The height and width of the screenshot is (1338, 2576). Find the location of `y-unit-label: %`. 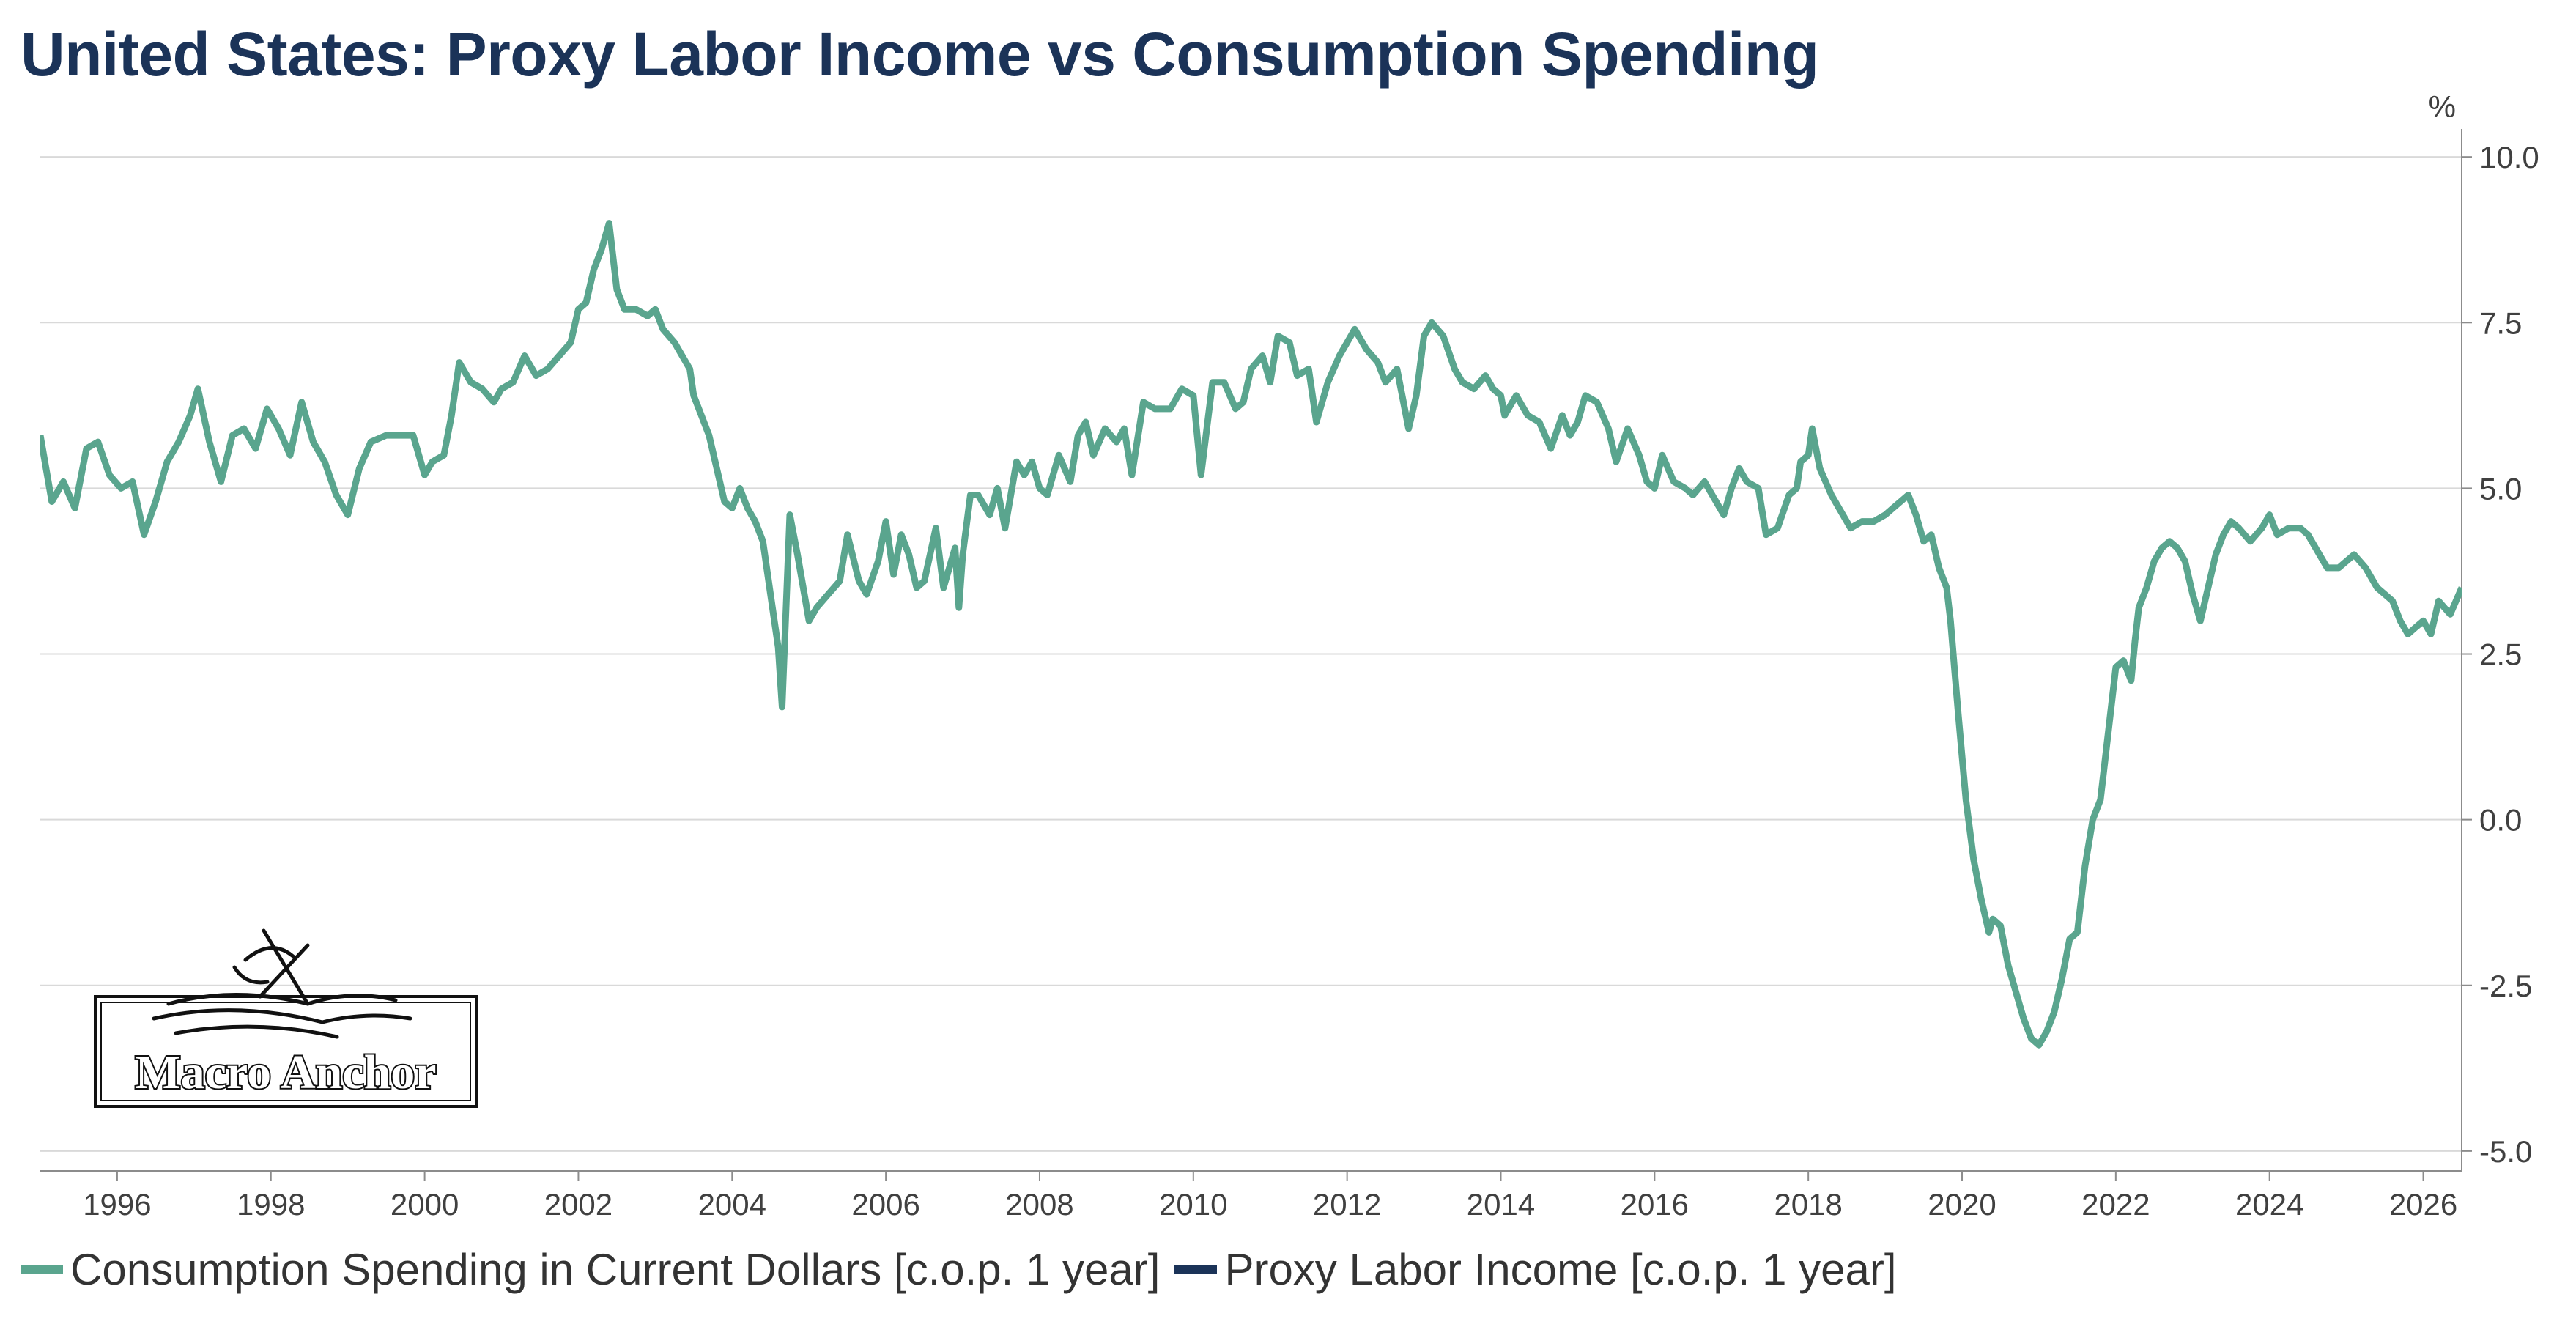

y-unit-label: % is located at coordinates (2442, 106).